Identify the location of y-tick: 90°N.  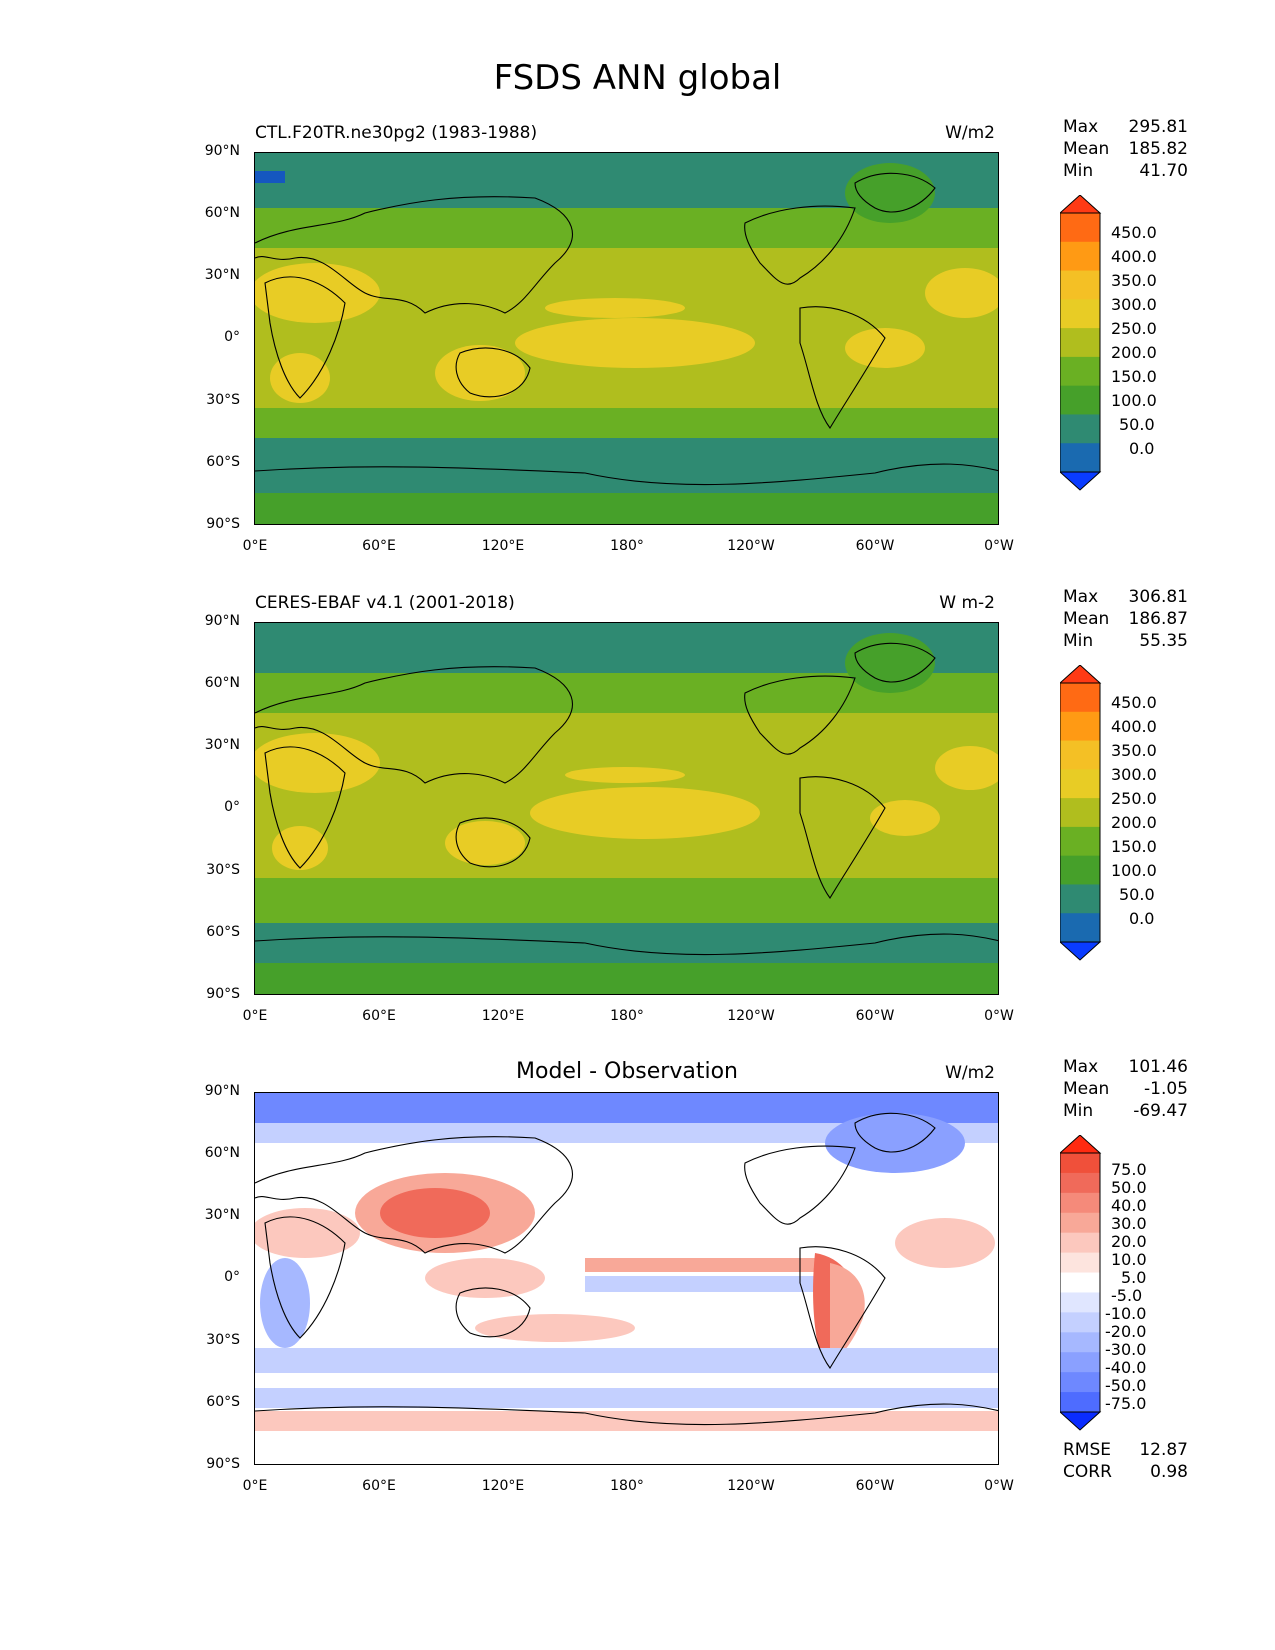
(222, 621).